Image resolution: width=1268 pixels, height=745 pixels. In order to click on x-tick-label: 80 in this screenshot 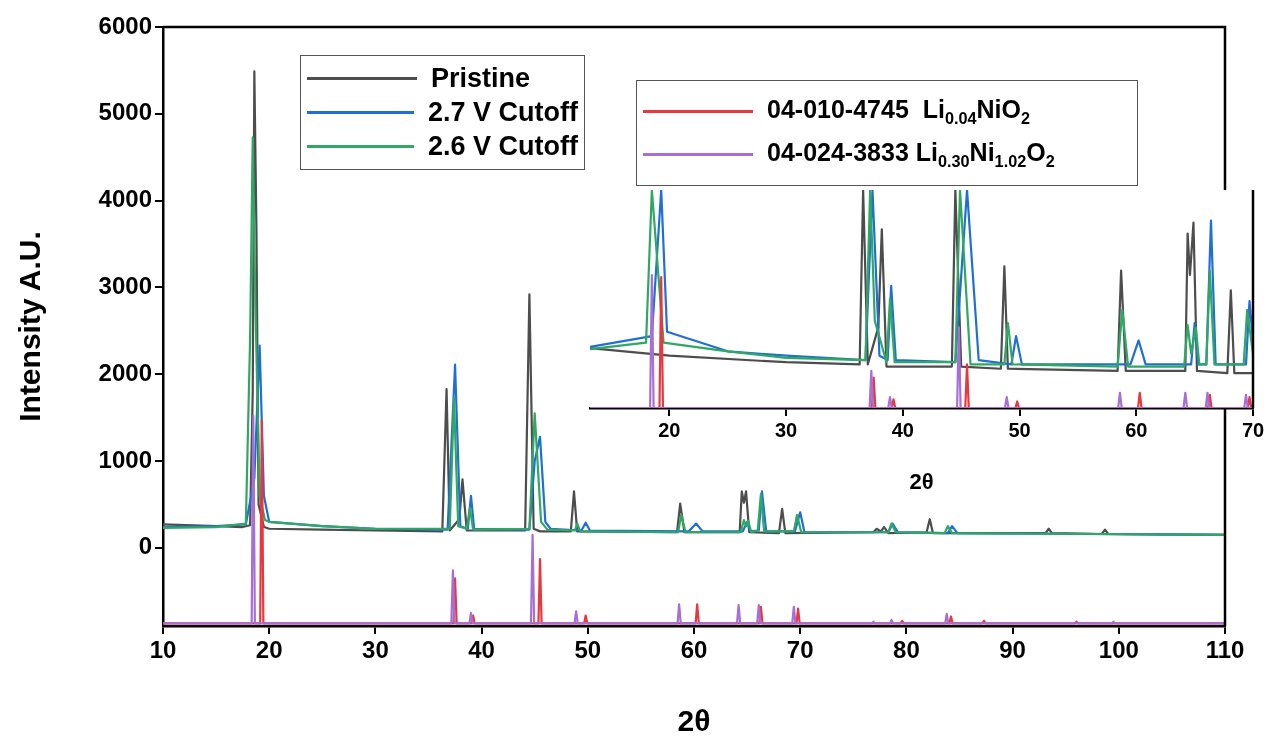, I will do `click(906, 650)`.